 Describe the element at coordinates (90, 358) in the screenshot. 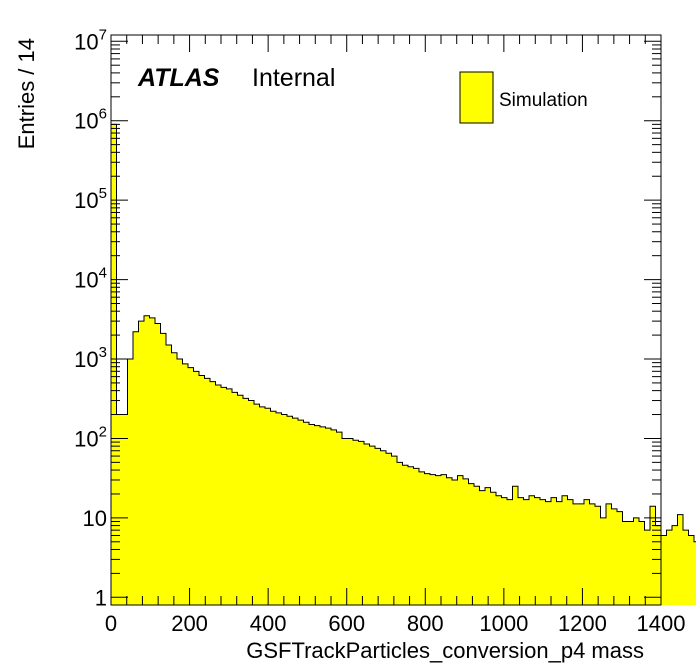

I see `y-tick-label: 10³` at that location.